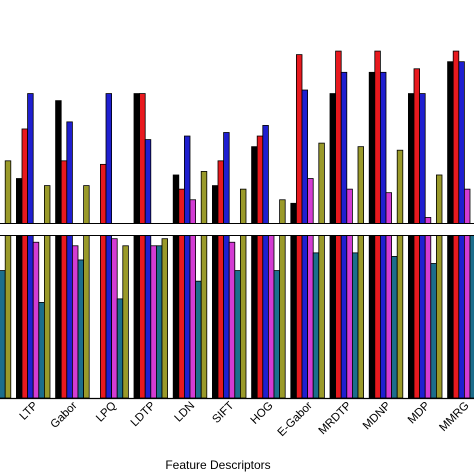  Describe the element at coordinates (223, 413) in the screenshot. I see `x-tick-label-sift: SIFT` at that location.